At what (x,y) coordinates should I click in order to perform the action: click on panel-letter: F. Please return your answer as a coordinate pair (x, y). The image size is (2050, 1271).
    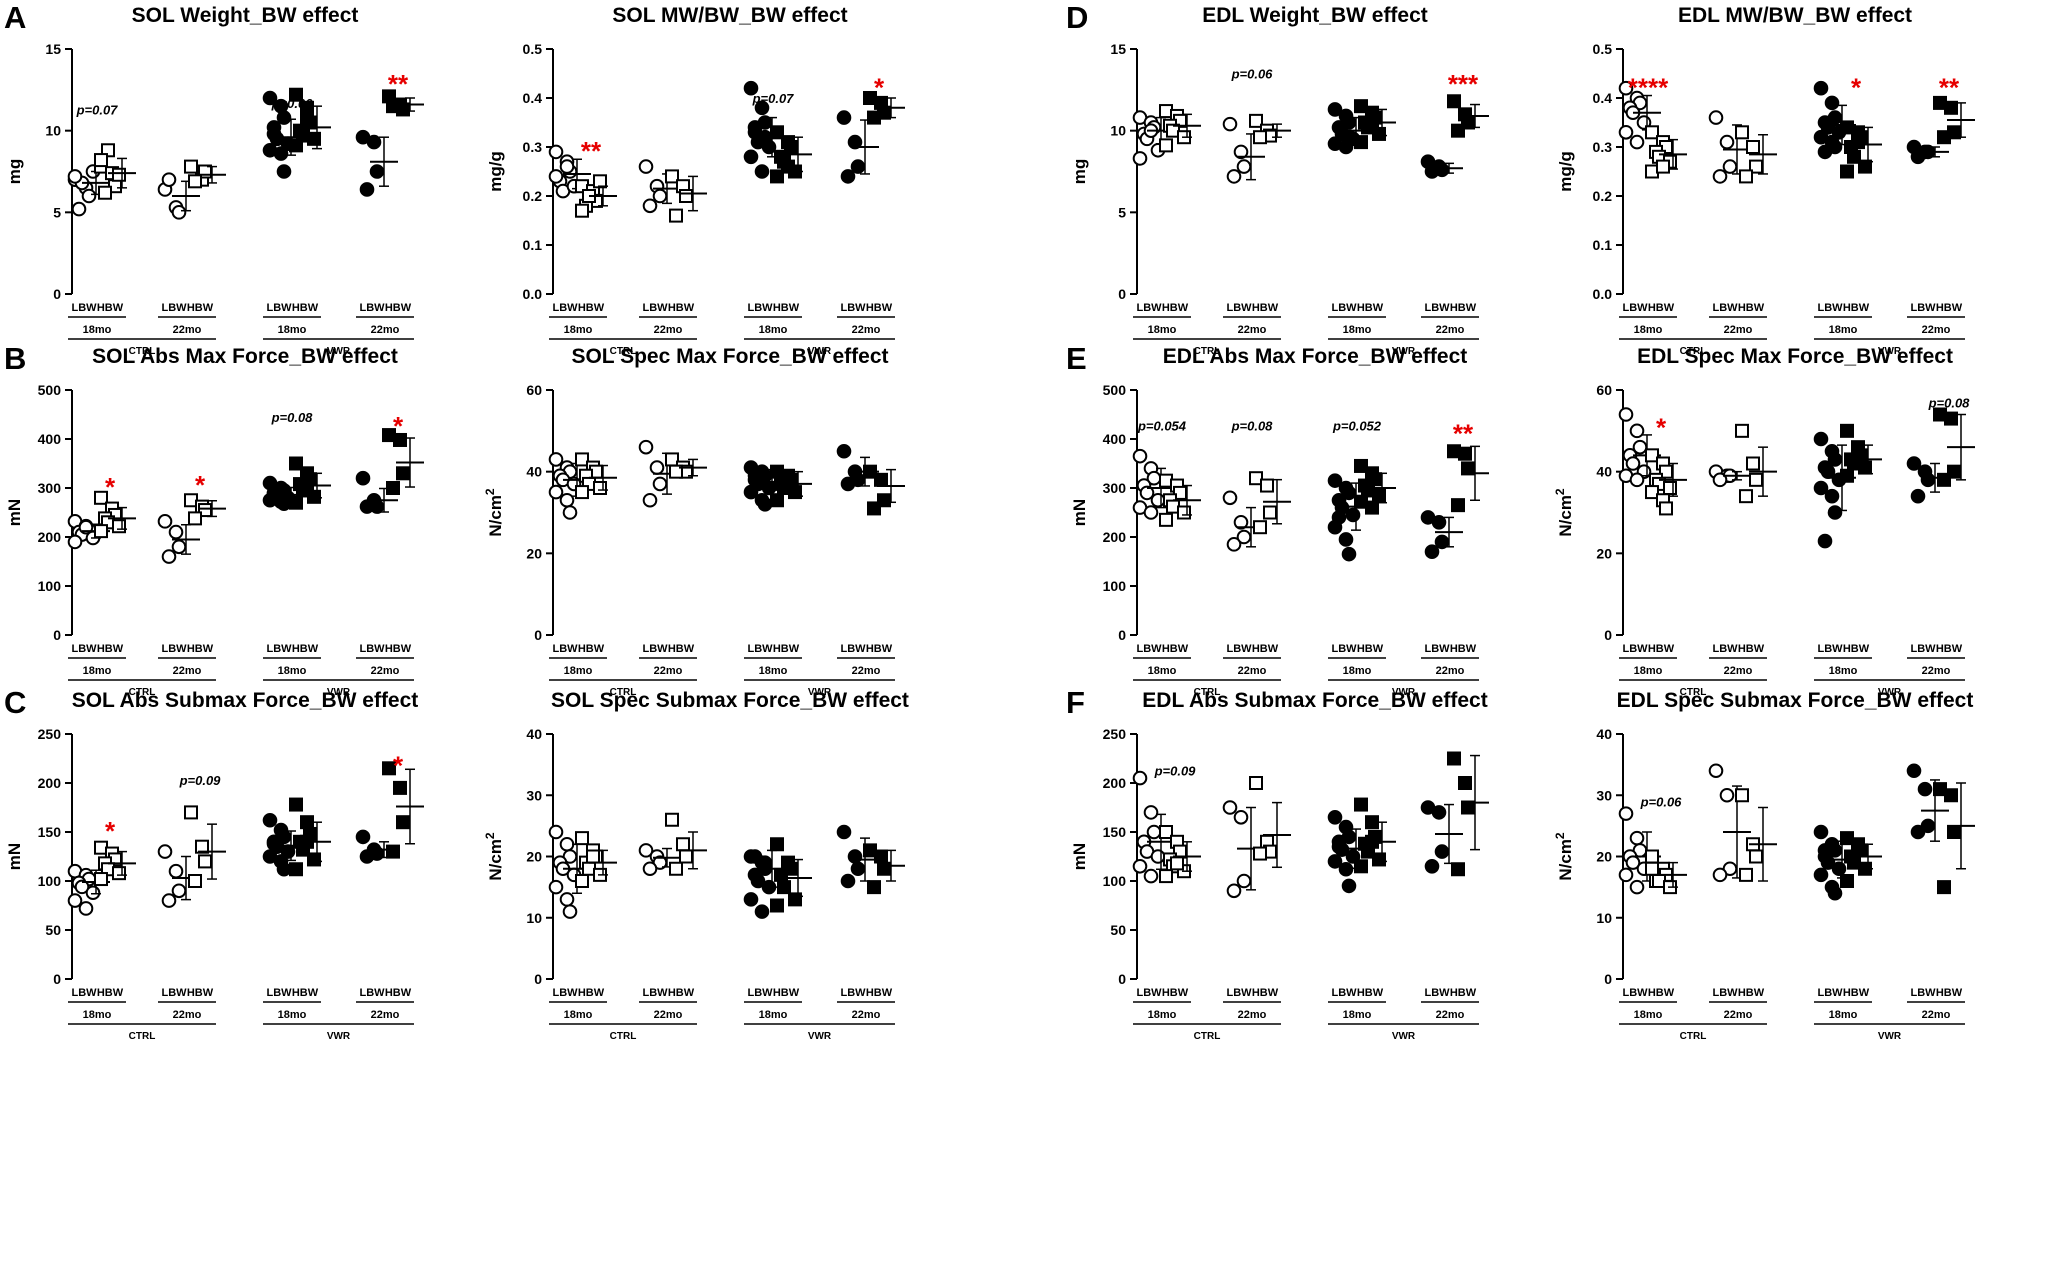
    Looking at the image, I should click on (1075, 702).